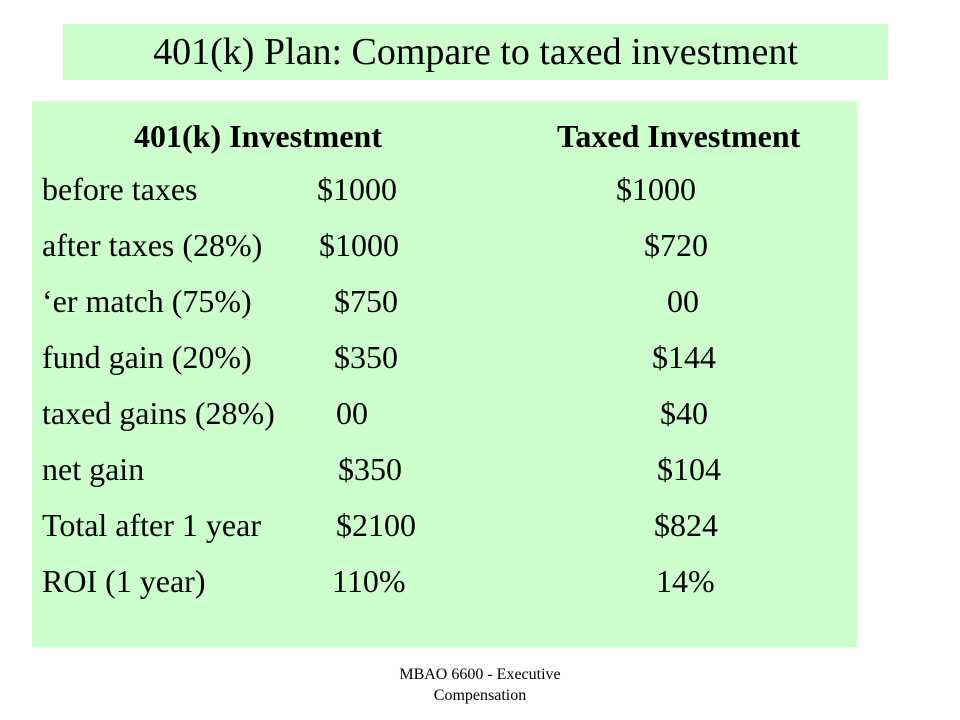 The image size is (960, 720). I want to click on slide-title: 401(k) Plan: Compare to taxed investment, so click(475, 52).